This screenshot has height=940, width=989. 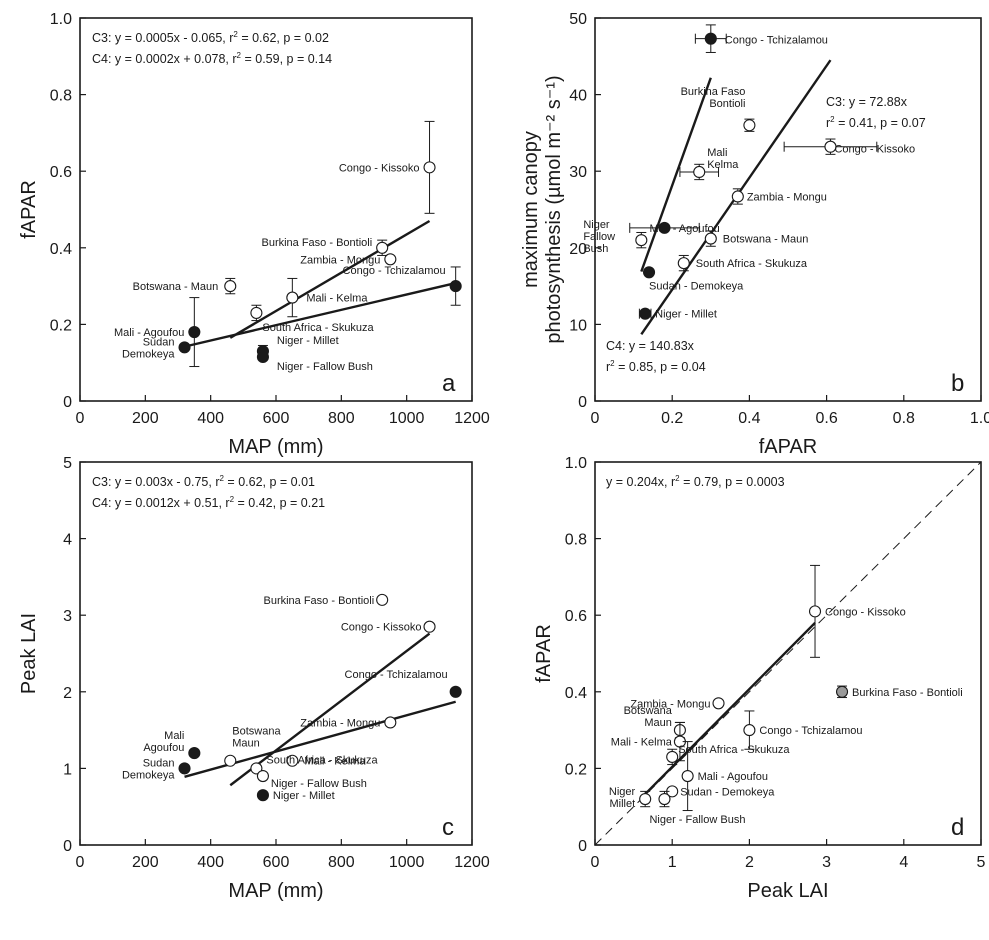 What do you see at coordinates (325, 367) in the screenshot?
I see `point-label: Niger - Fallow Bush` at bounding box center [325, 367].